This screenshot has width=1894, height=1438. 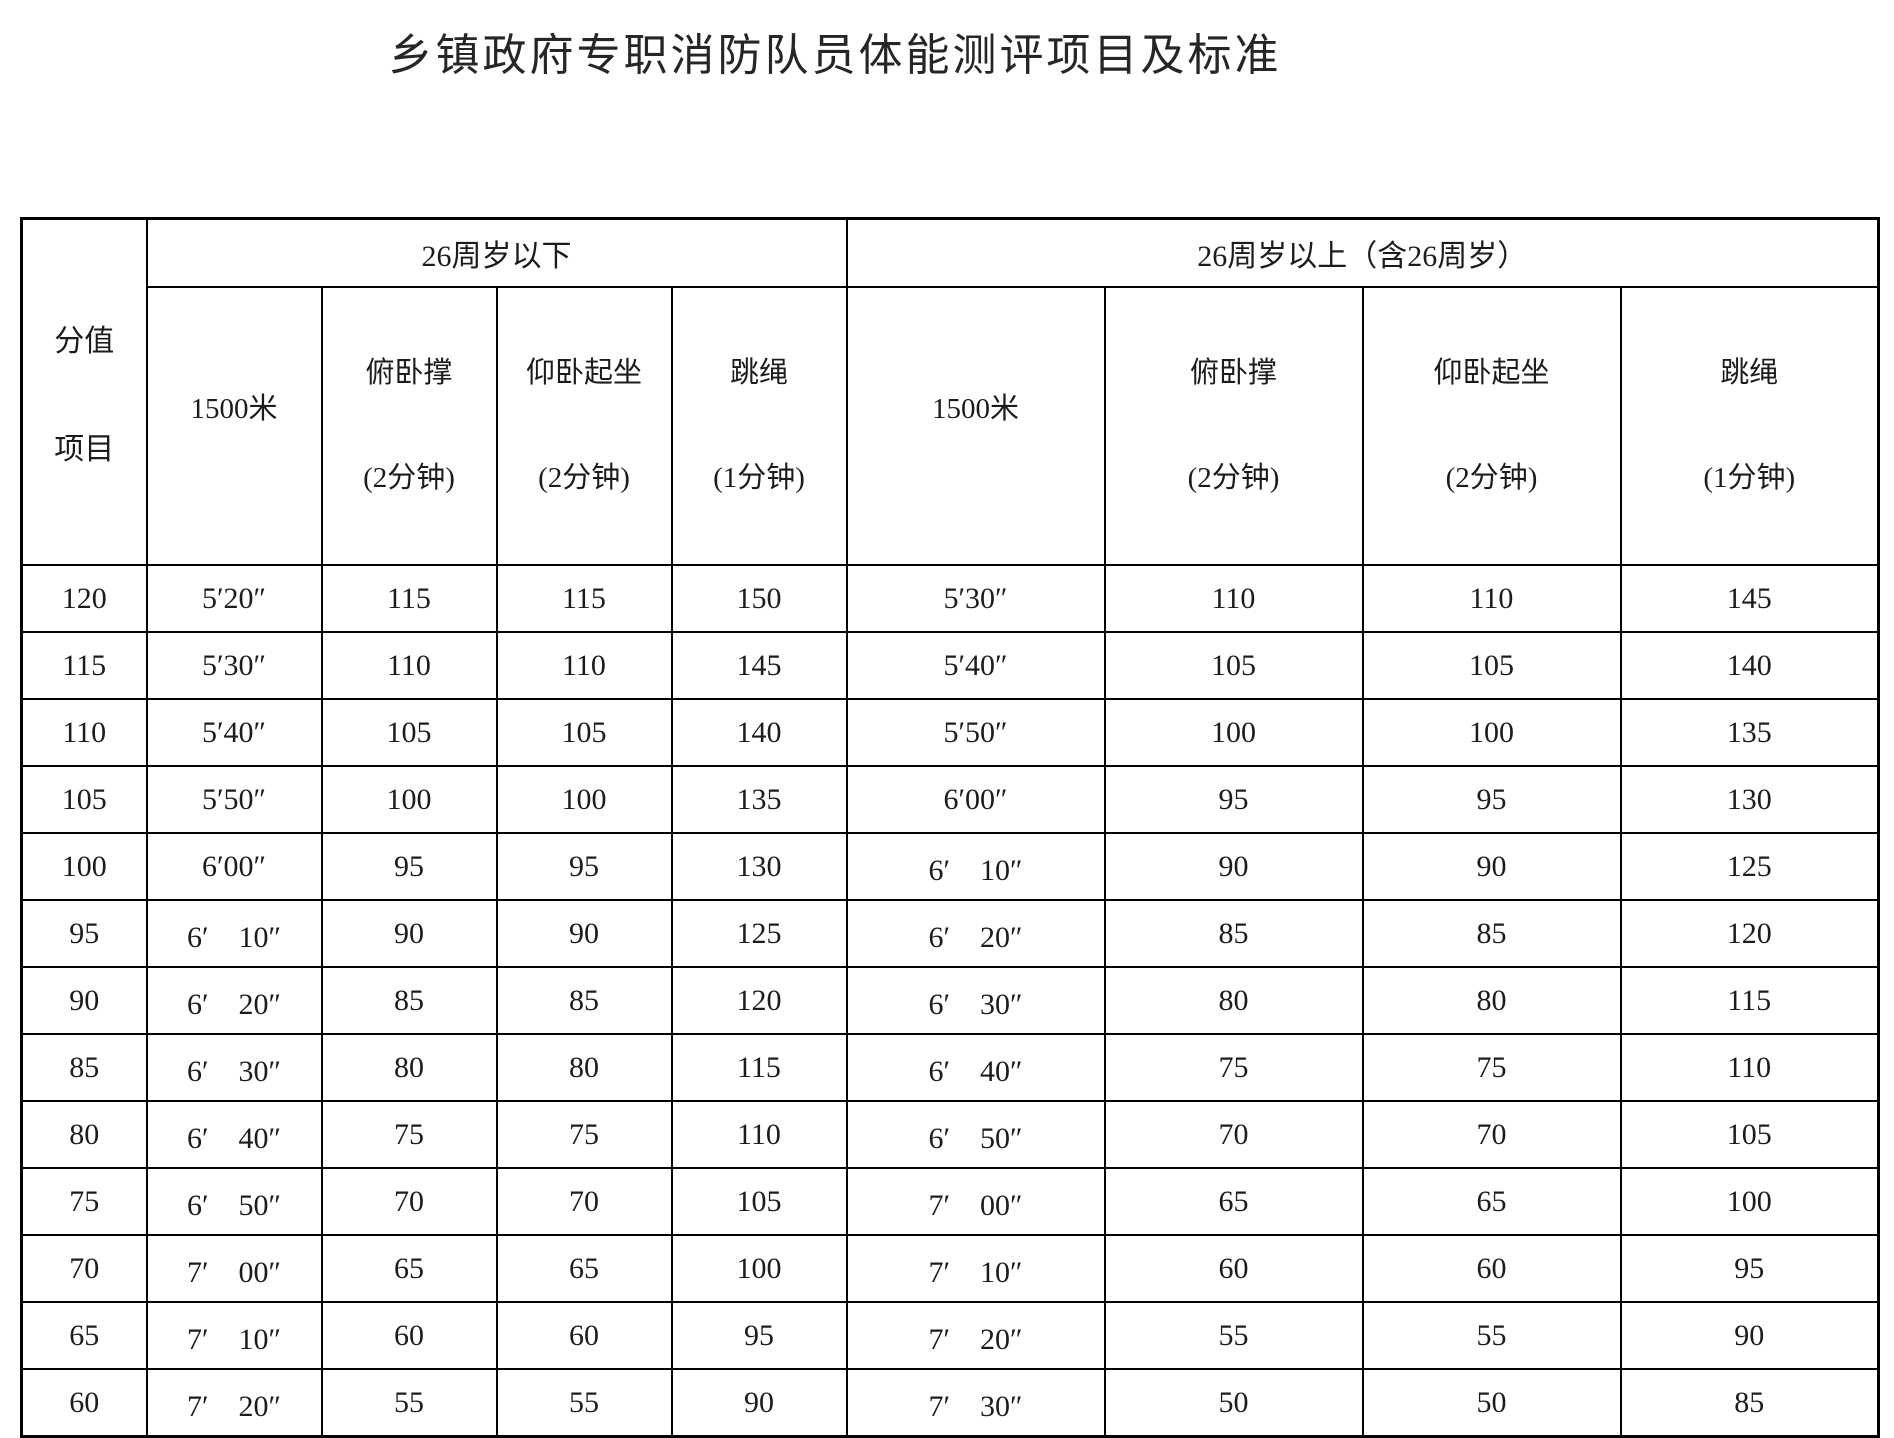 I want to click on u26-situp-cell: 55, so click(x=584, y=1403).